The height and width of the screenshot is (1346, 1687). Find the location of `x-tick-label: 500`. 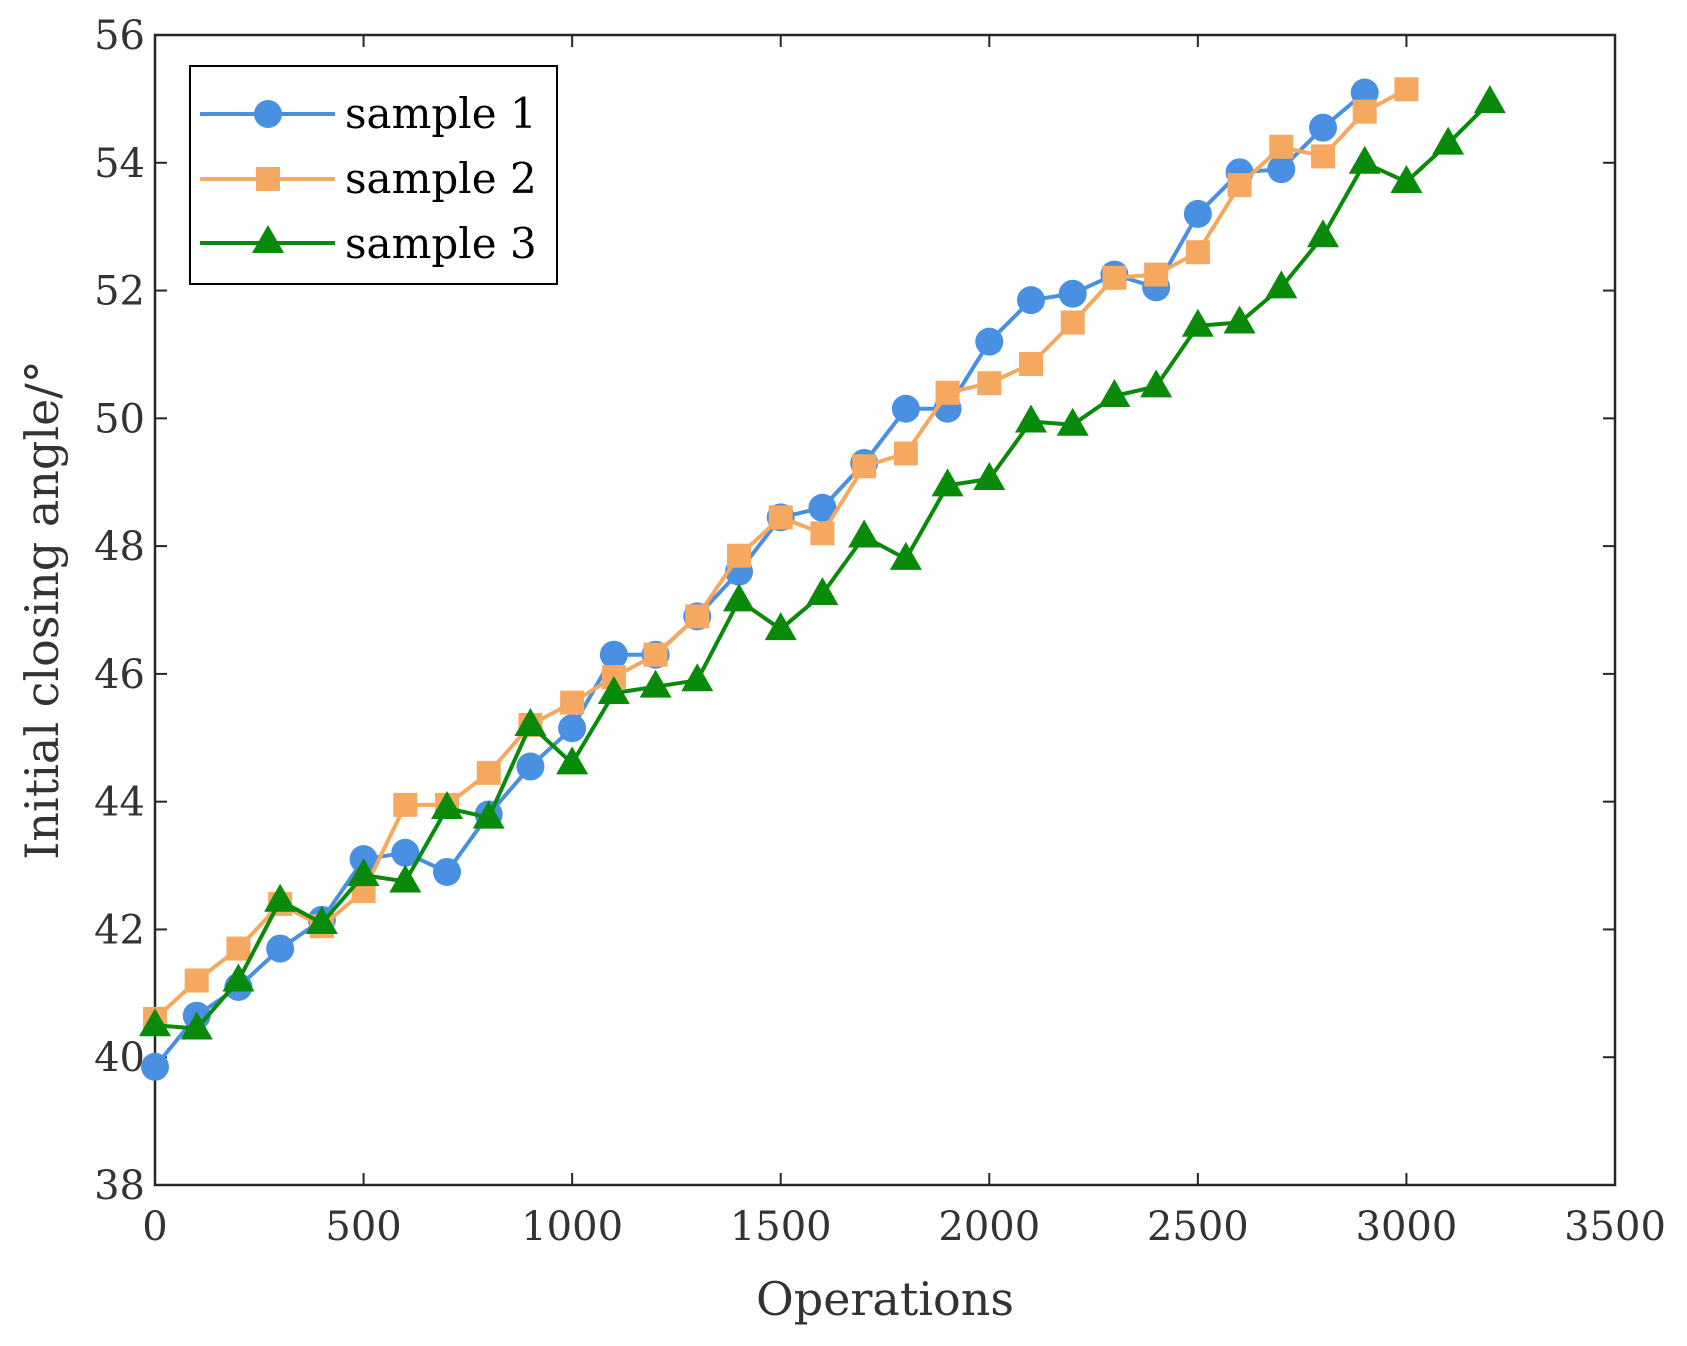

x-tick-label: 500 is located at coordinates (363, 1227).